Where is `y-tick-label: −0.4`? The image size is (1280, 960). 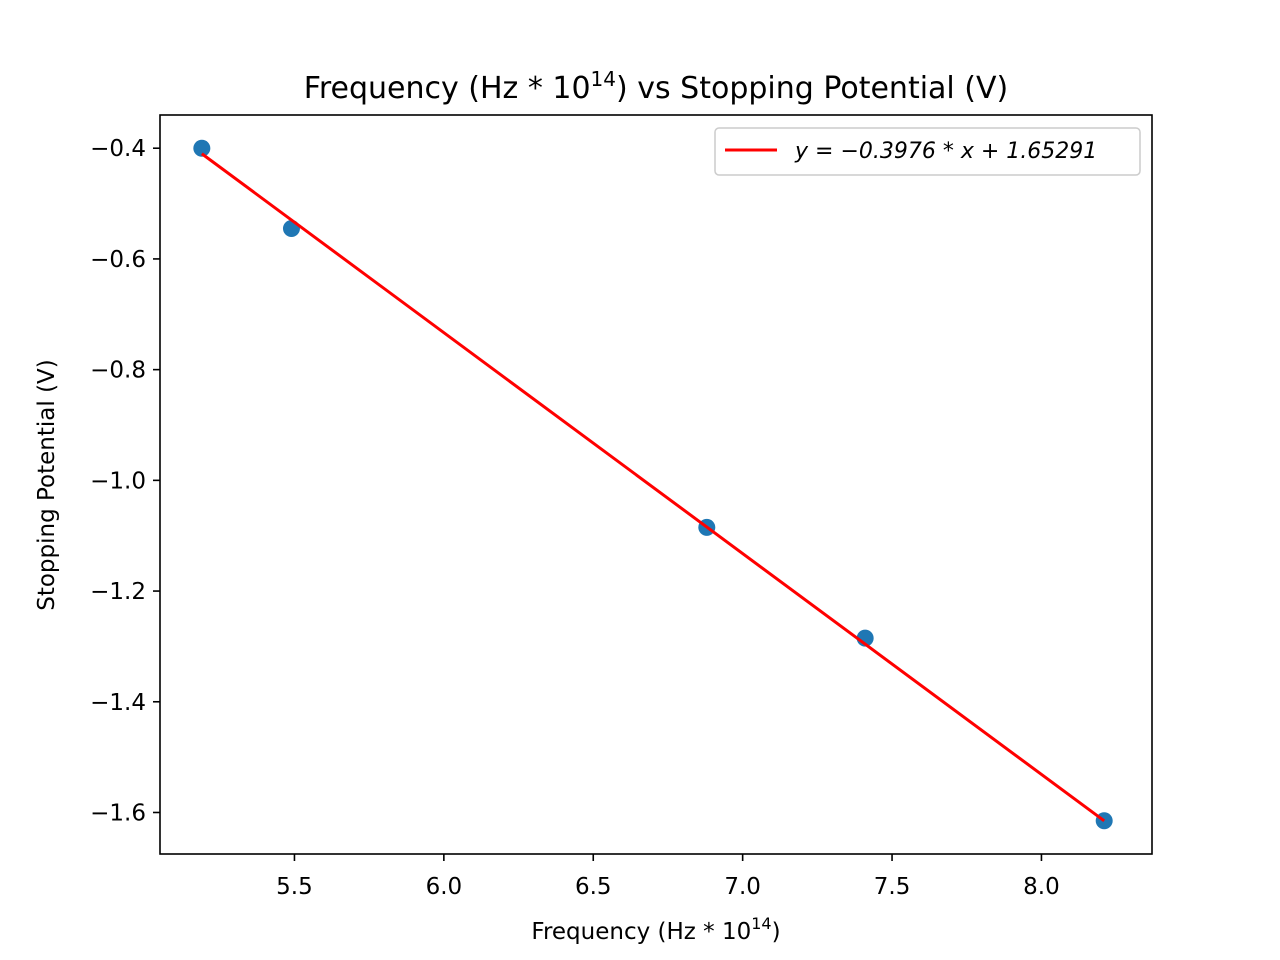 y-tick-label: −0.4 is located at coordinates (118, 149).